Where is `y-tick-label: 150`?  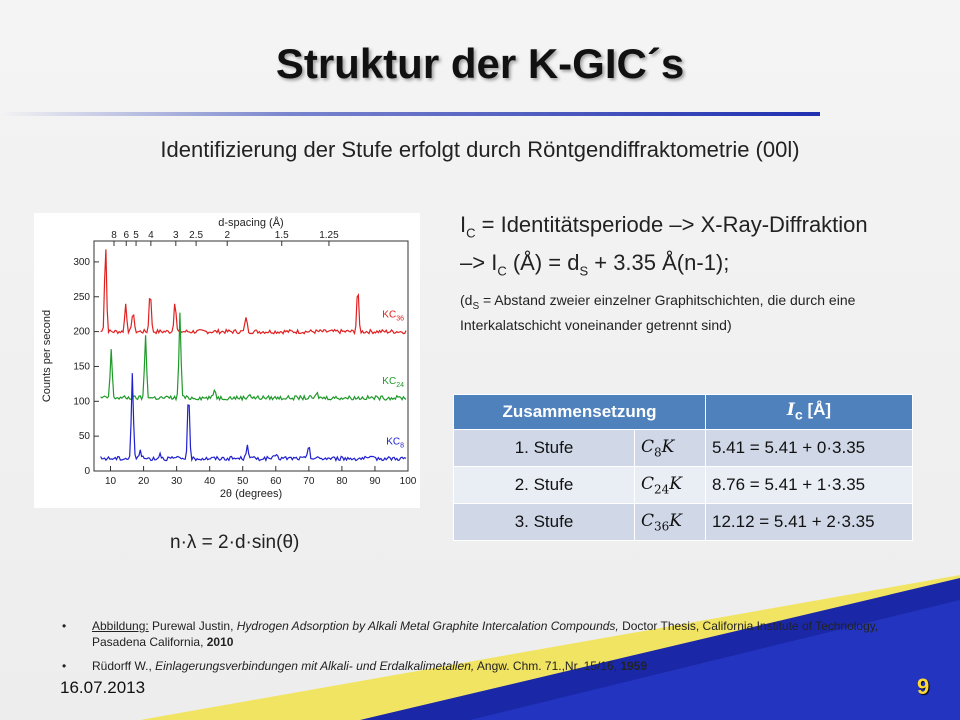 y-tick-label: 150 is located at coordinates (81, 366).